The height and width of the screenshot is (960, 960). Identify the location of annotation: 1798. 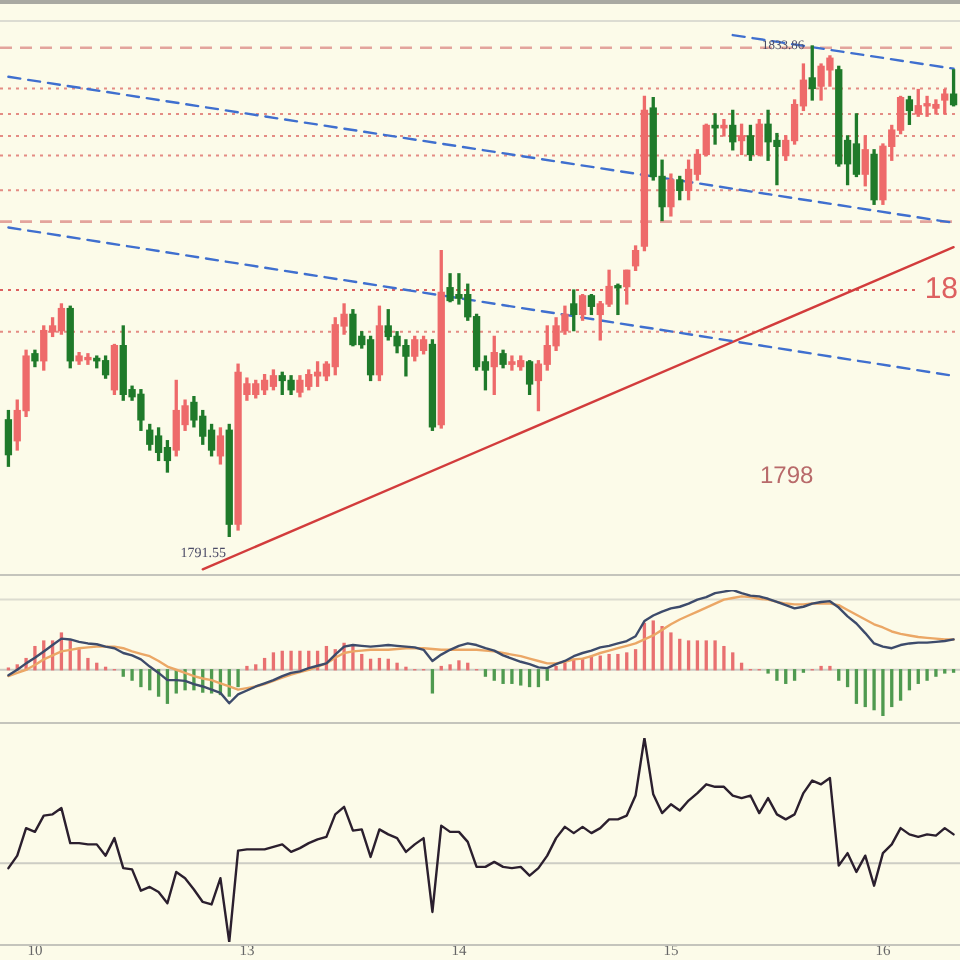
(787, 474).